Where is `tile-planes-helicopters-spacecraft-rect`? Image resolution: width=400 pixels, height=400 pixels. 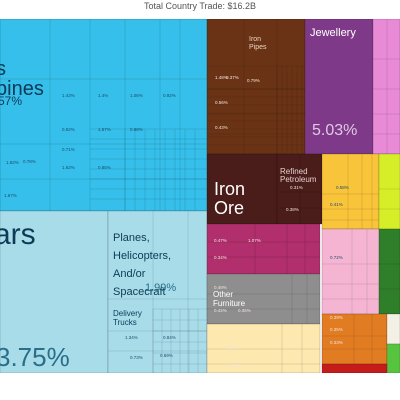 tile-planes-helicopters-spacecraft-rect is located at coordinates (157, 291).